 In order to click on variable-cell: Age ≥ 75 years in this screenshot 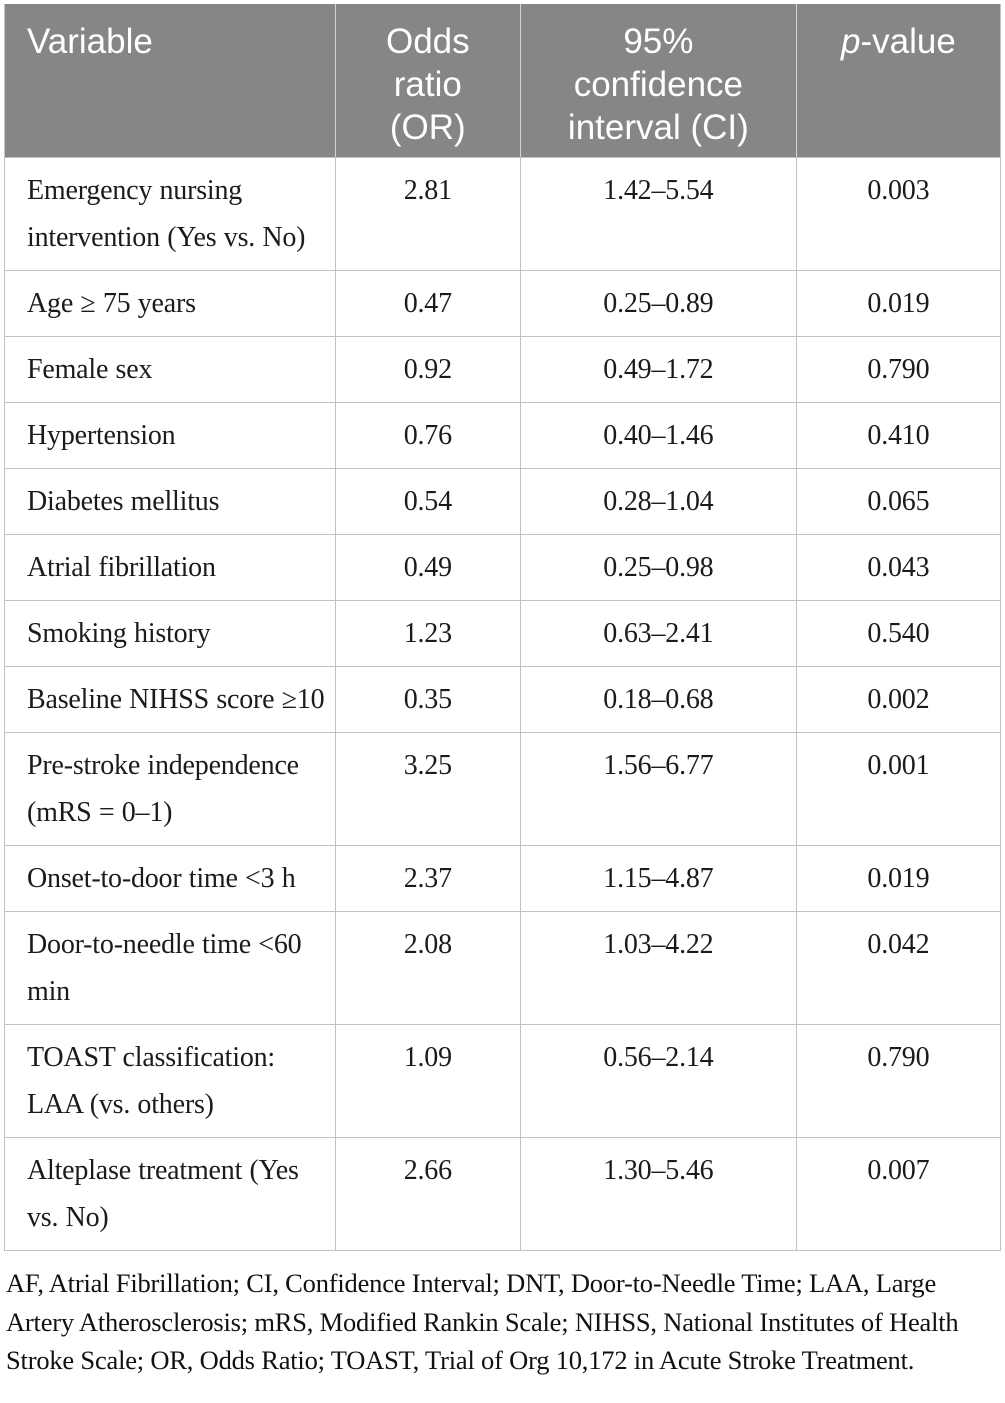, I will do `click(170, 303)`.